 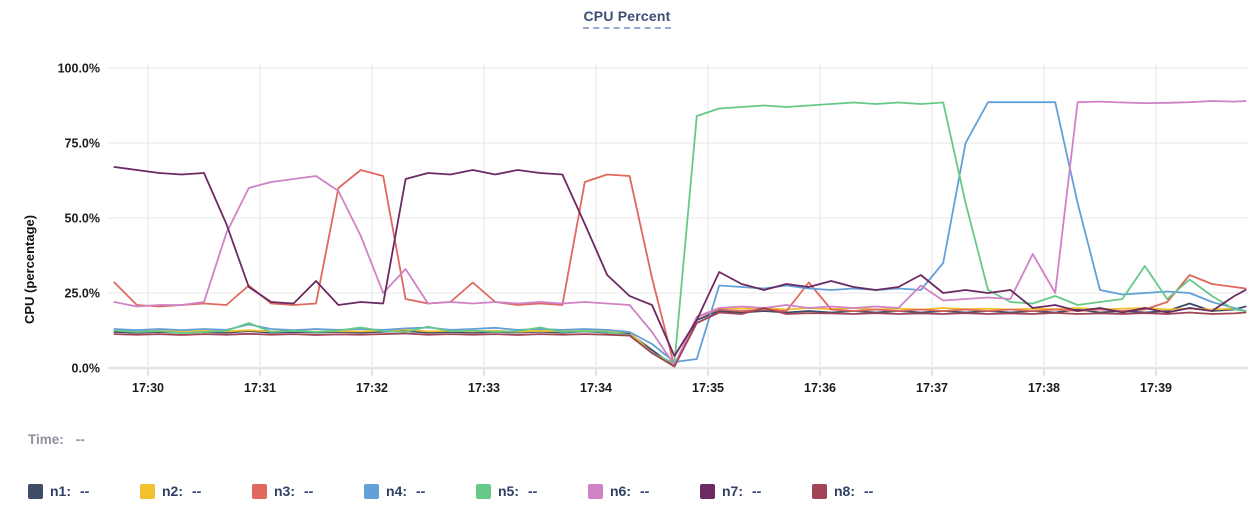 What do you see at coordinates (620, 491) in the screenshot?
I see `legend-label: n6:` at bounding box center [620, 491].